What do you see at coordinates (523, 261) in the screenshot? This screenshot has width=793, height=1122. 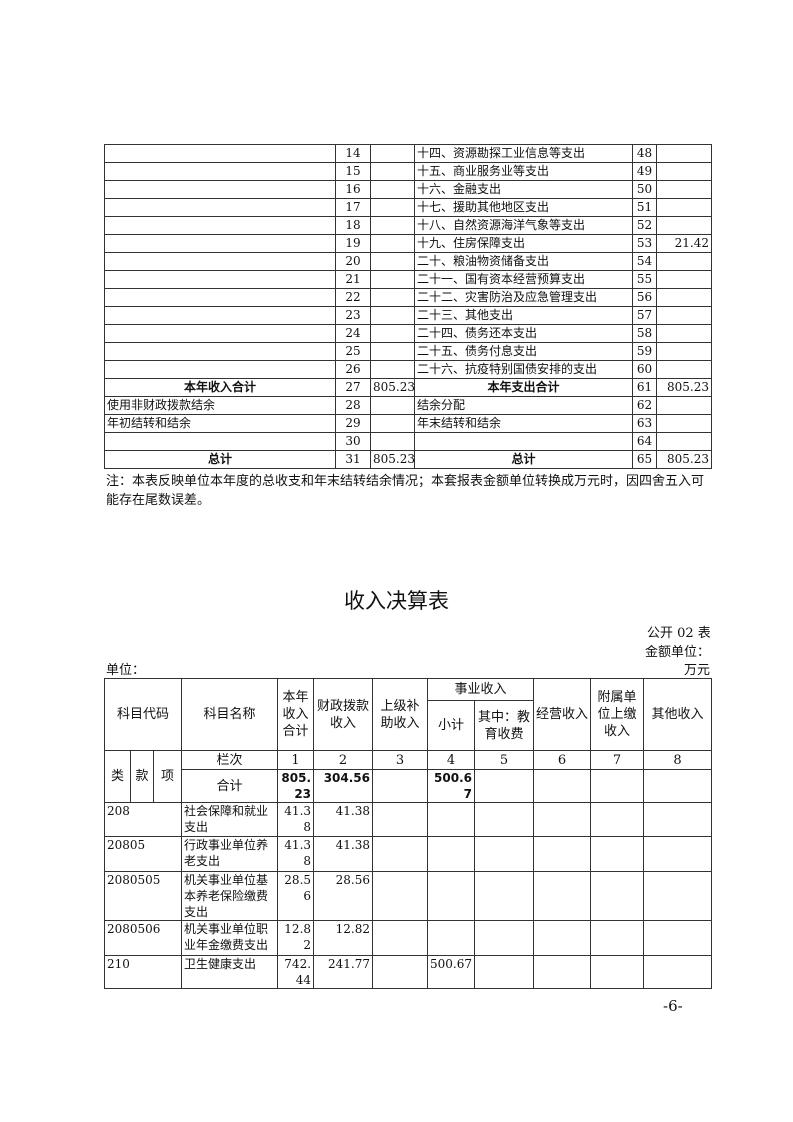 I see `cell-right: 二十、粮油物资储备支出` at bounding box center [523, 261].